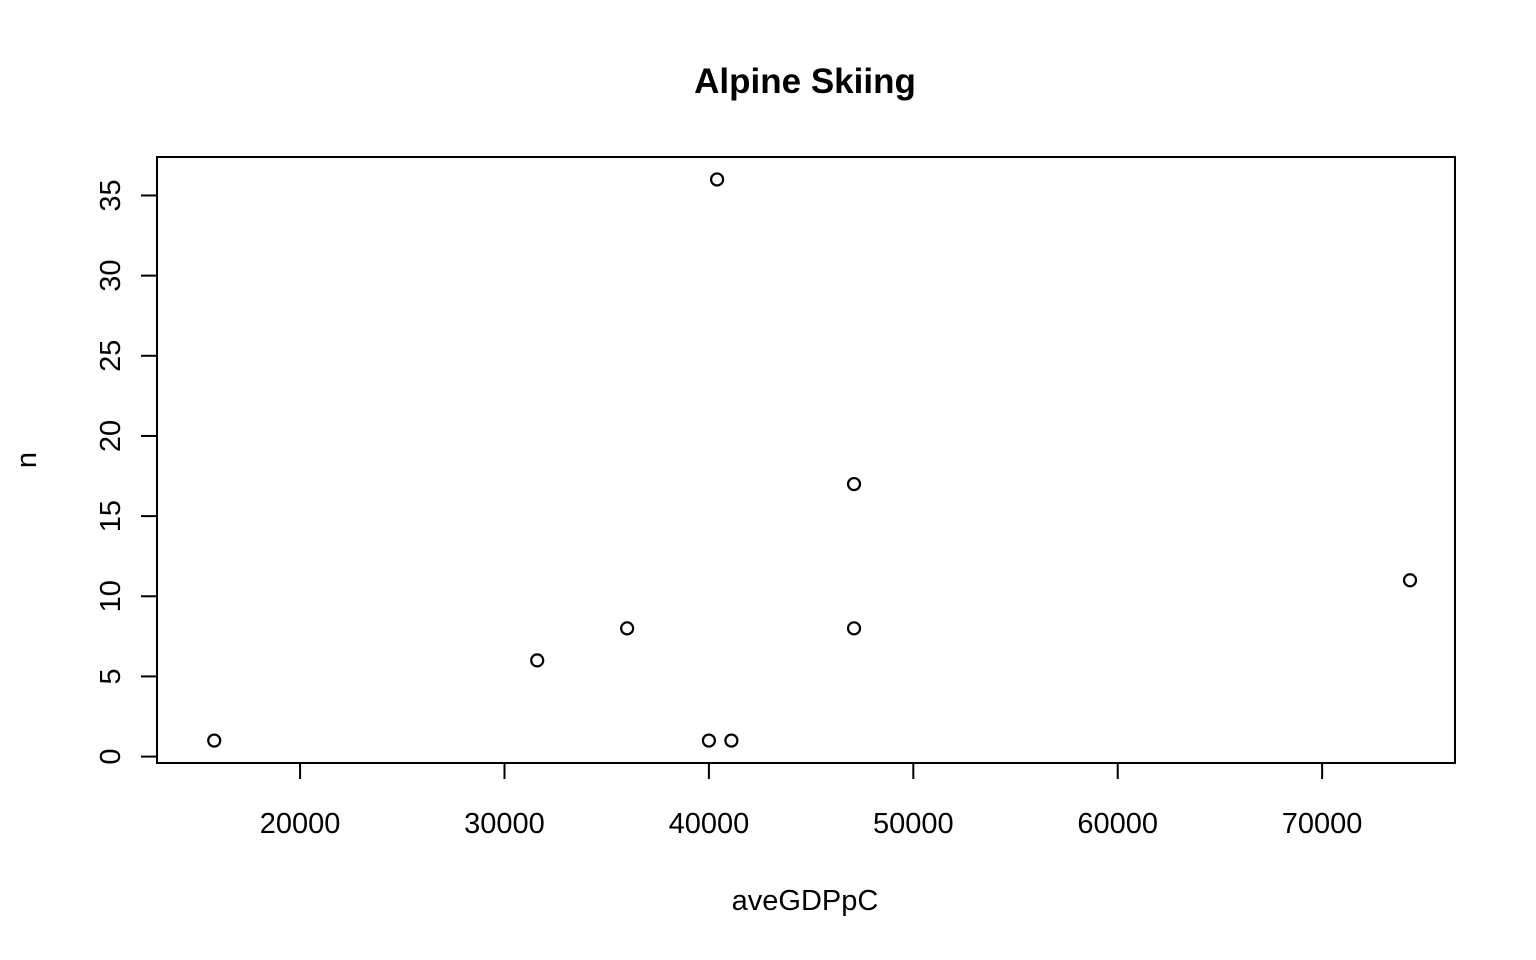  I want to click on x-axis: 20000 30000 40000 50000 60000 70000, so click(811, 801).